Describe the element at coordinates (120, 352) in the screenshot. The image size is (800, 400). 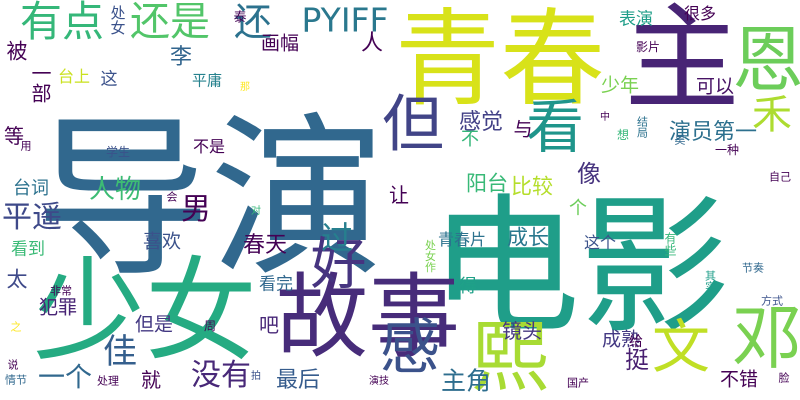
I see `cloud-word: 佳` at that location.